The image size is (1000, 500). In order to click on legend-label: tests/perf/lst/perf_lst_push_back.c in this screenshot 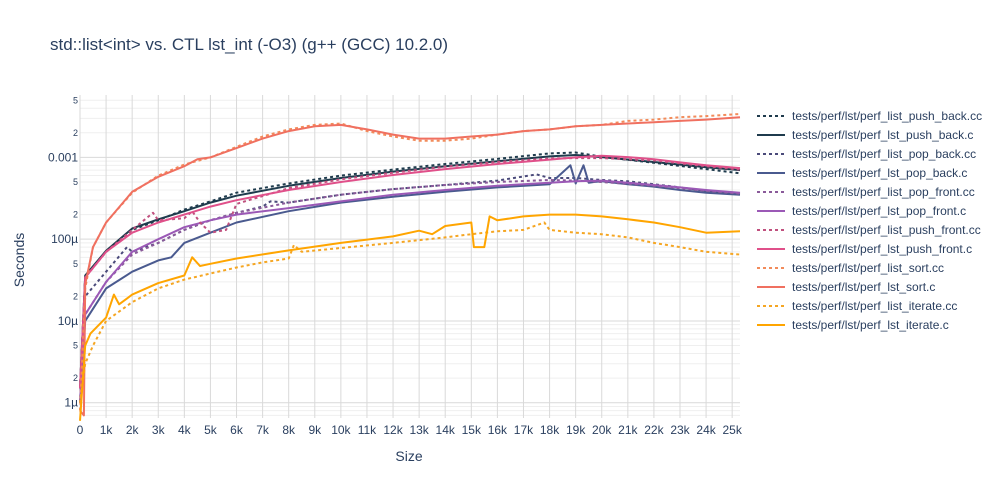, I will do `click(882, 135)`.